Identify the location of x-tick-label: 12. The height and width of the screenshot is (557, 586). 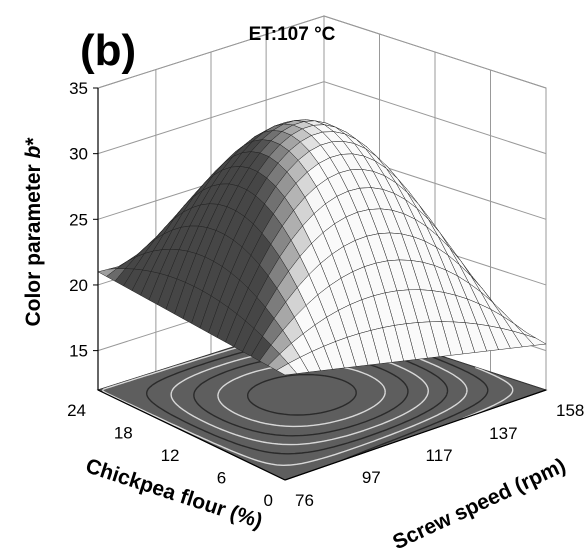
(170, 455).